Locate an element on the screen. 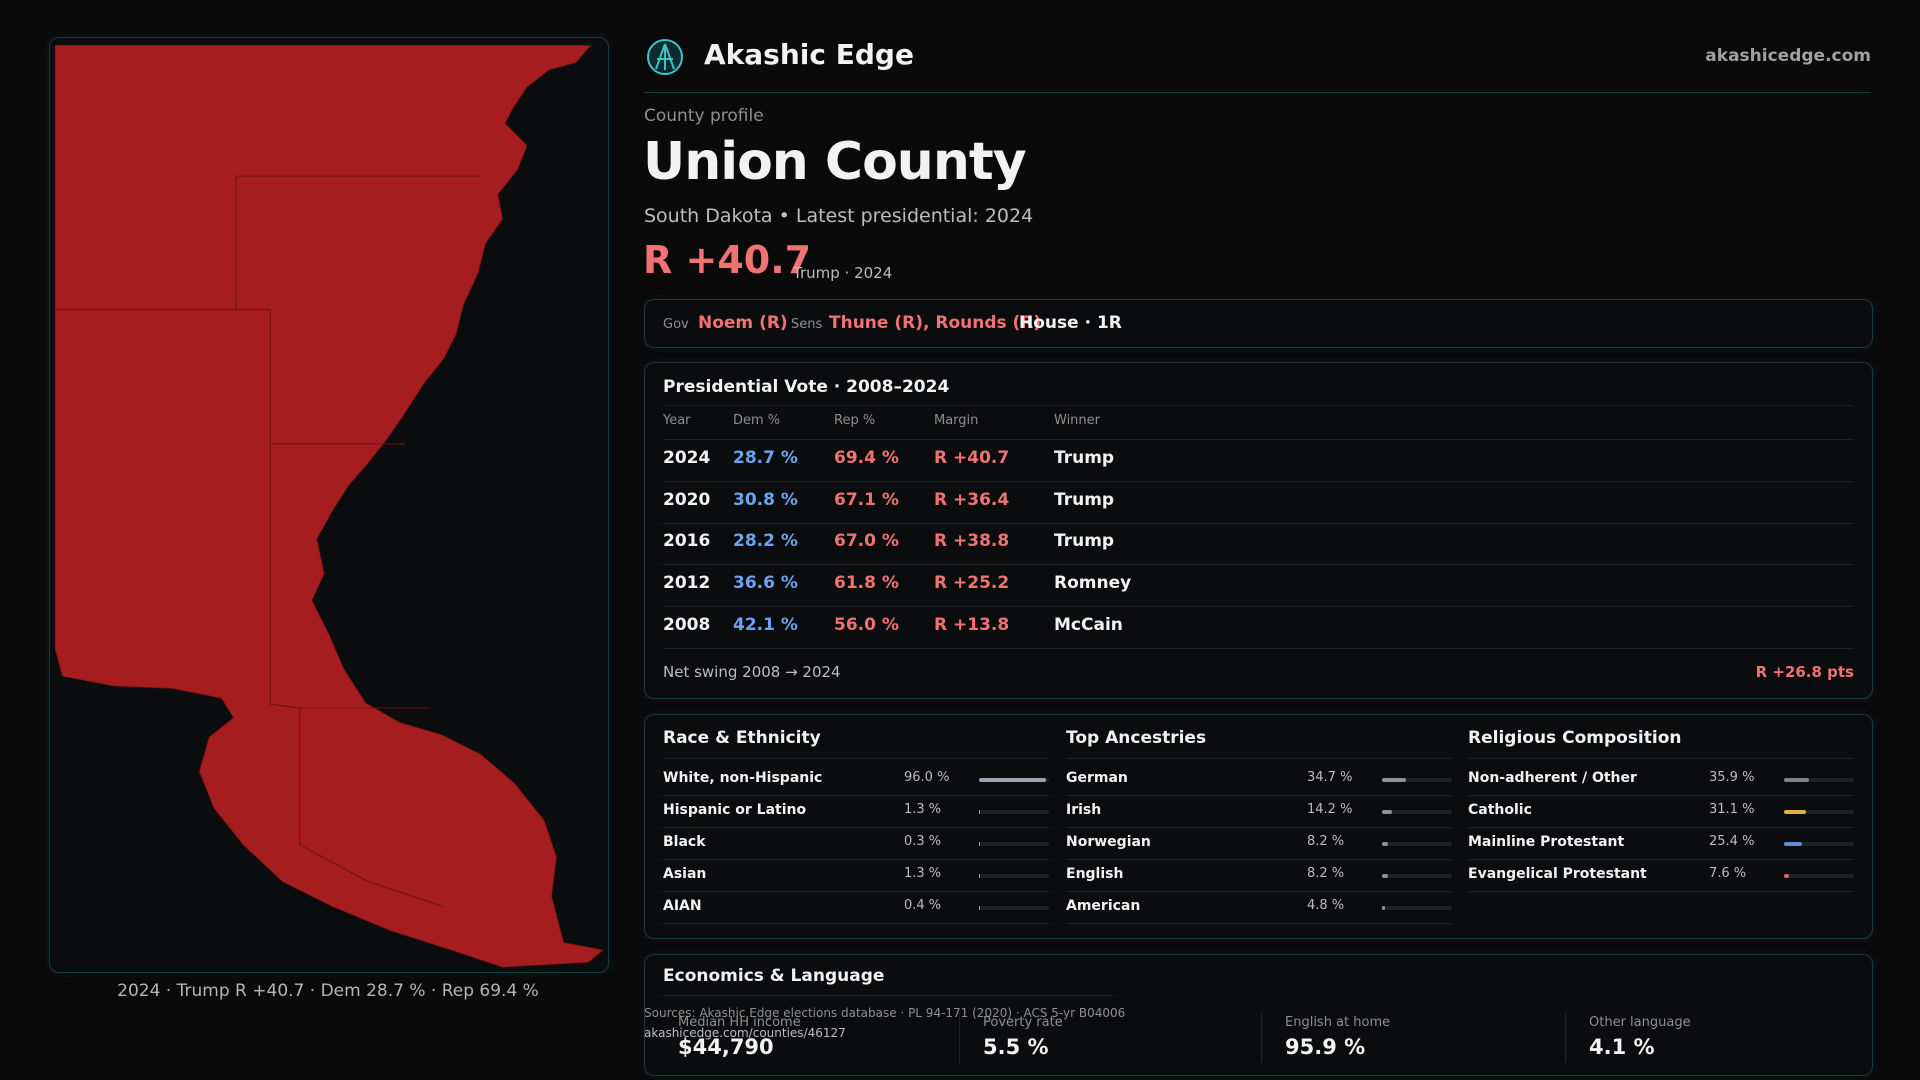  column-header: Winner is located at coordinates (1077, 420).